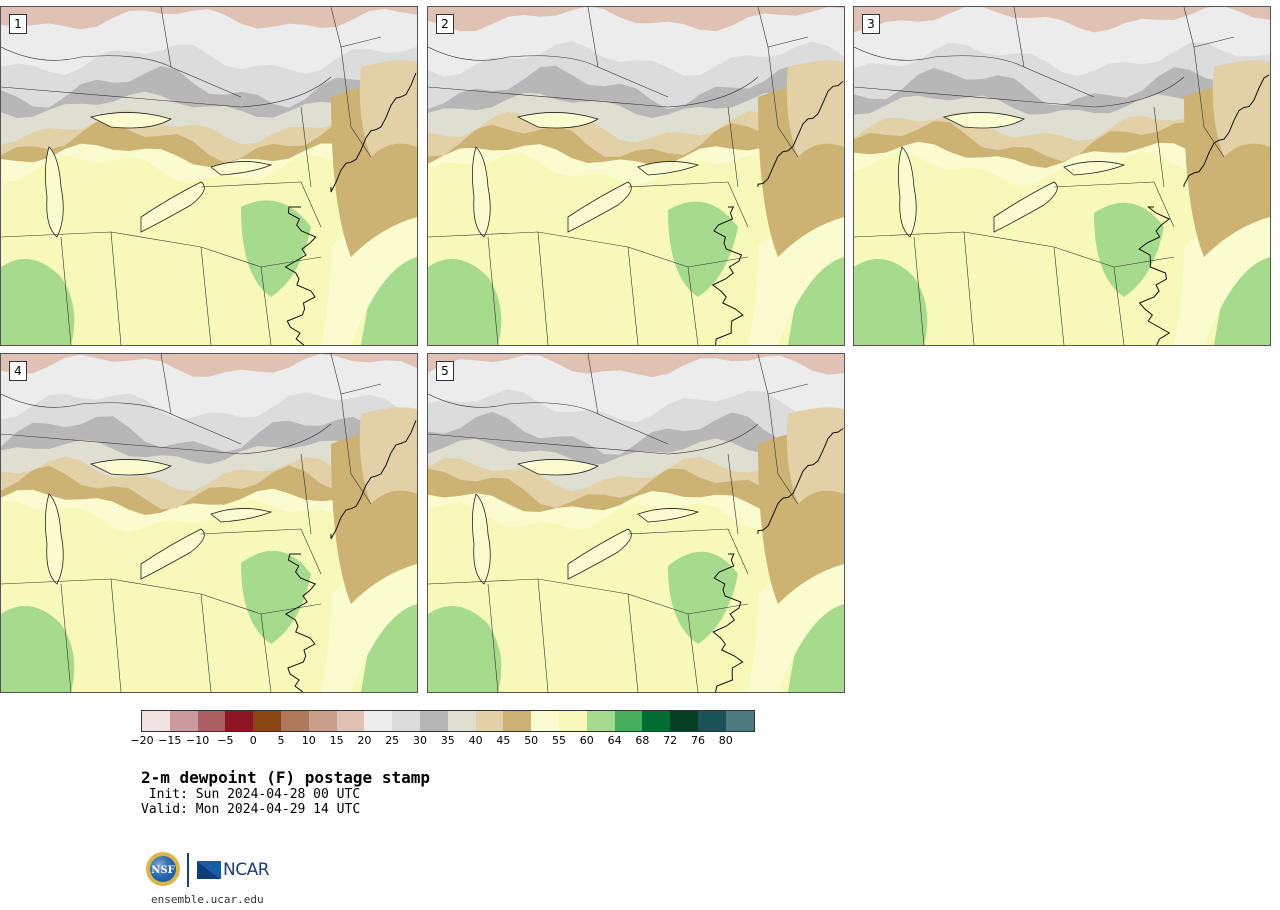  Describe the element at coordinates (475, 740) in the screenshot. I see `colorbar-tick-label: 40` at that location.